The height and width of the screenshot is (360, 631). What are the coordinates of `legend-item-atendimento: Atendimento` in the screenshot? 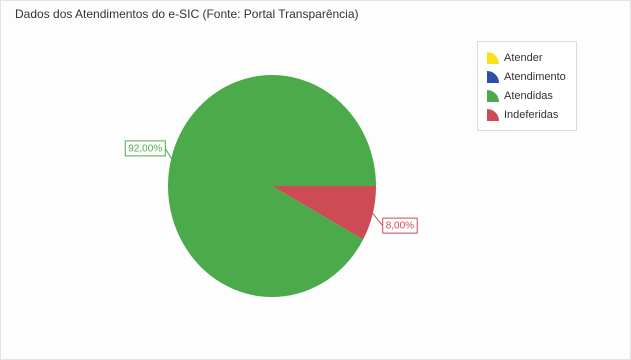 It's located at (526, 76).